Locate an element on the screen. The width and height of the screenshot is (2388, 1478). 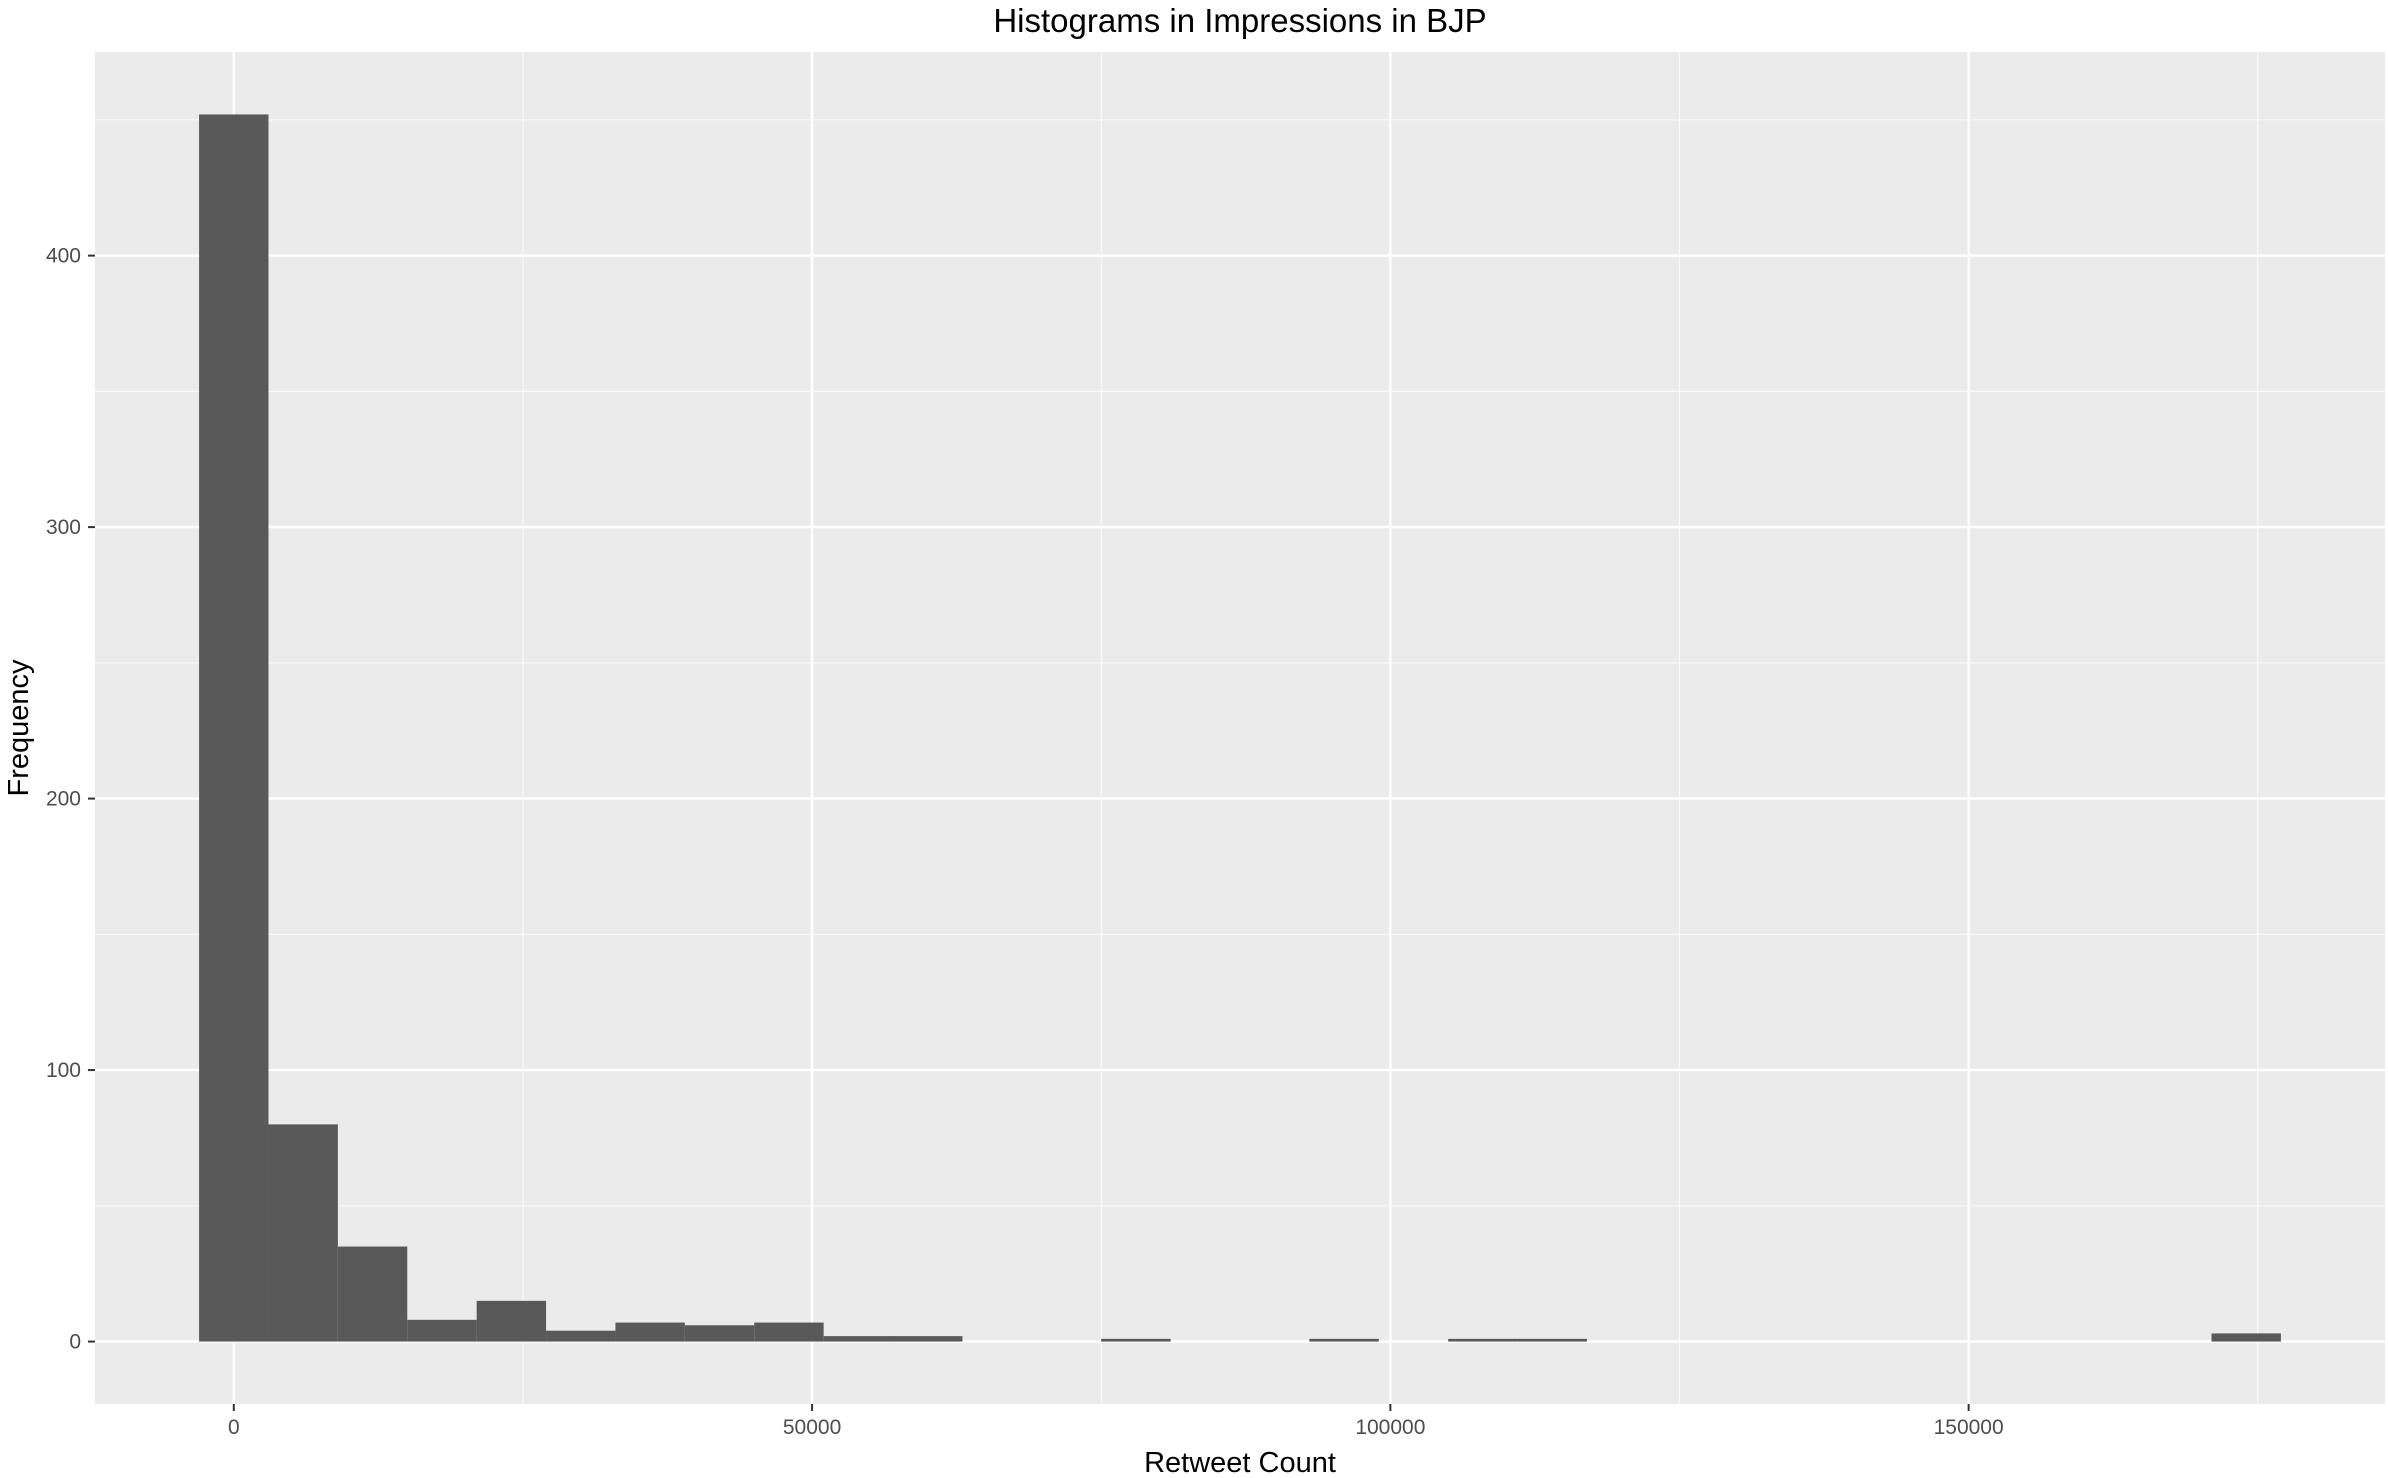
y-tick-label: 200 is located at coordinates (63, 799).